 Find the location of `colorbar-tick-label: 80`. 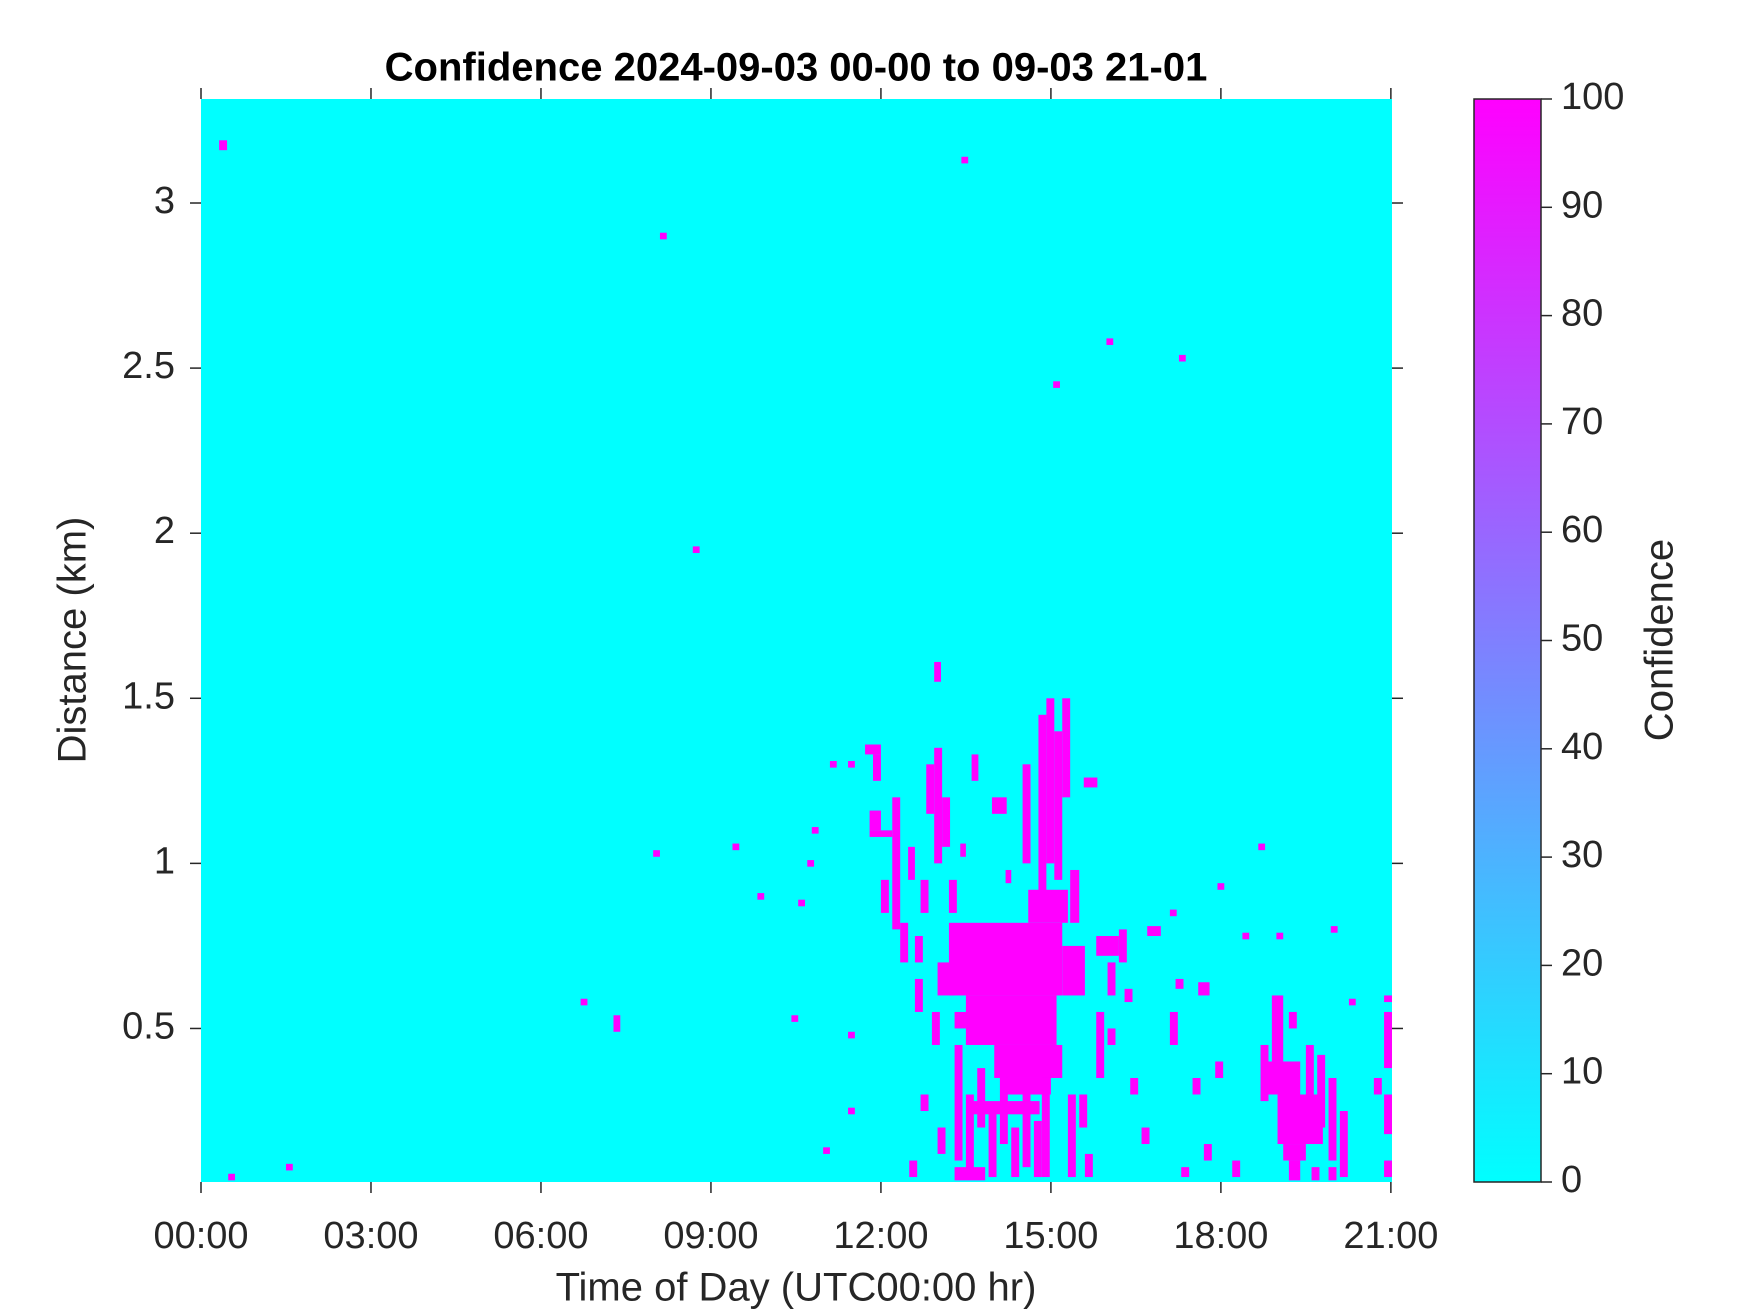

colorbar-tick-label: 80 is located at coordinates (1582, 314).